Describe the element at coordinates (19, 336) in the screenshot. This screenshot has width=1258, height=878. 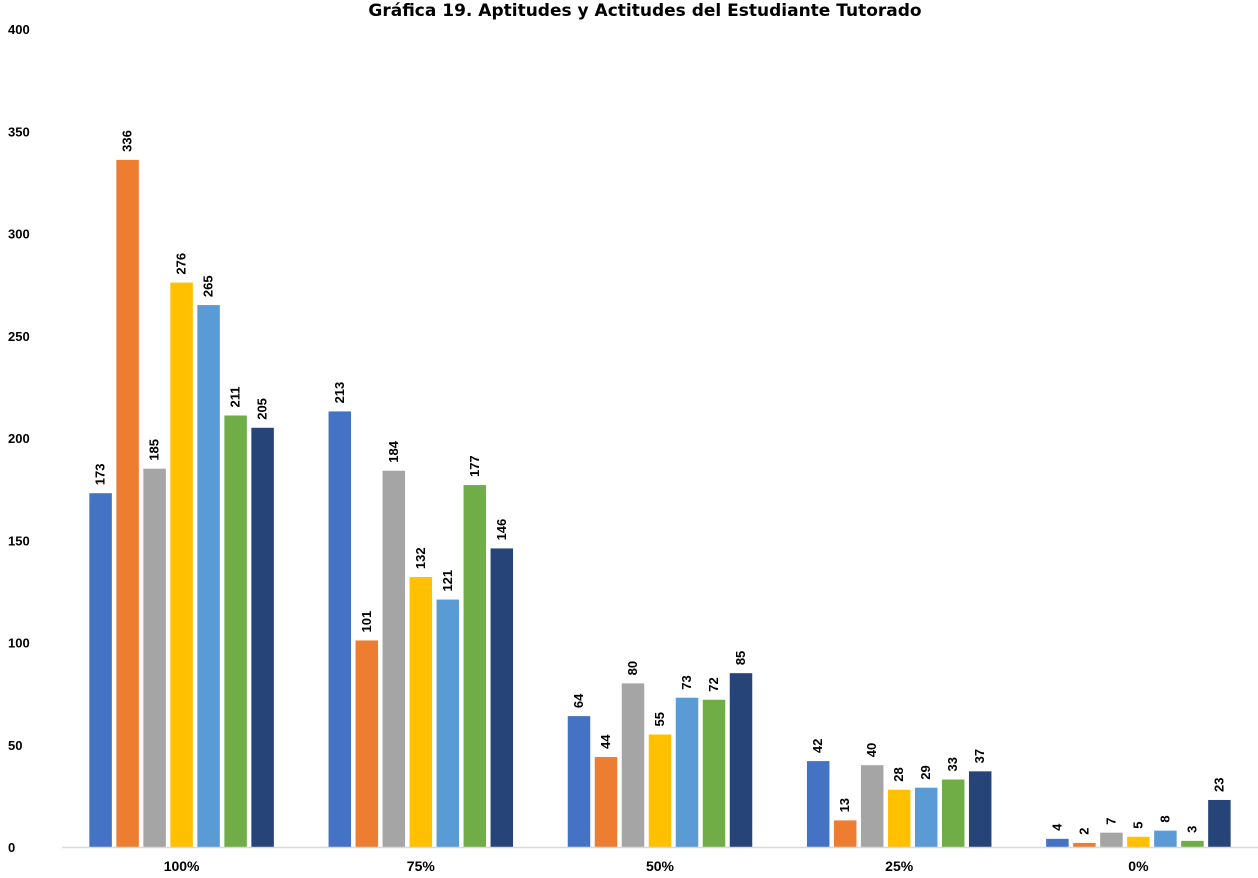
I see `y-tick-label: 250` at that location.